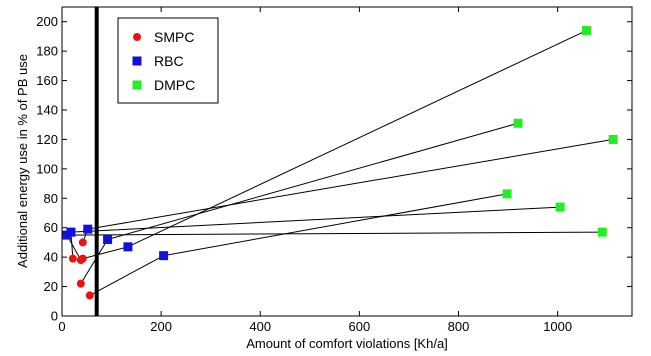 The height and width of the screenshot is (356, 651). Describe the element at coordinates (51, 227) in the screenshot. I see `y-tick-label: 60` at that location.